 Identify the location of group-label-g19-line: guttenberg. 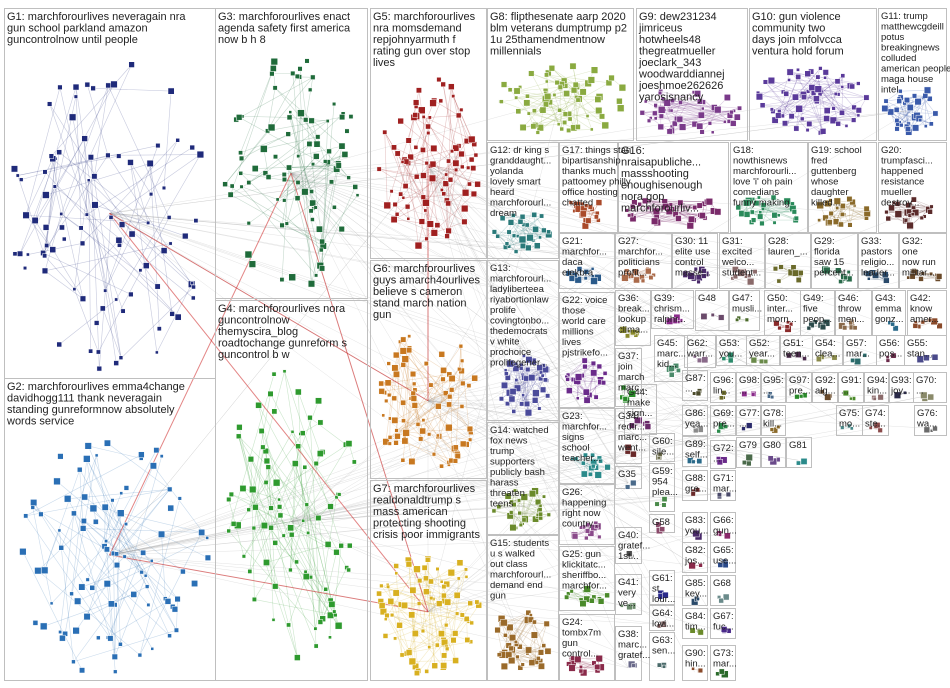
(833, 171).